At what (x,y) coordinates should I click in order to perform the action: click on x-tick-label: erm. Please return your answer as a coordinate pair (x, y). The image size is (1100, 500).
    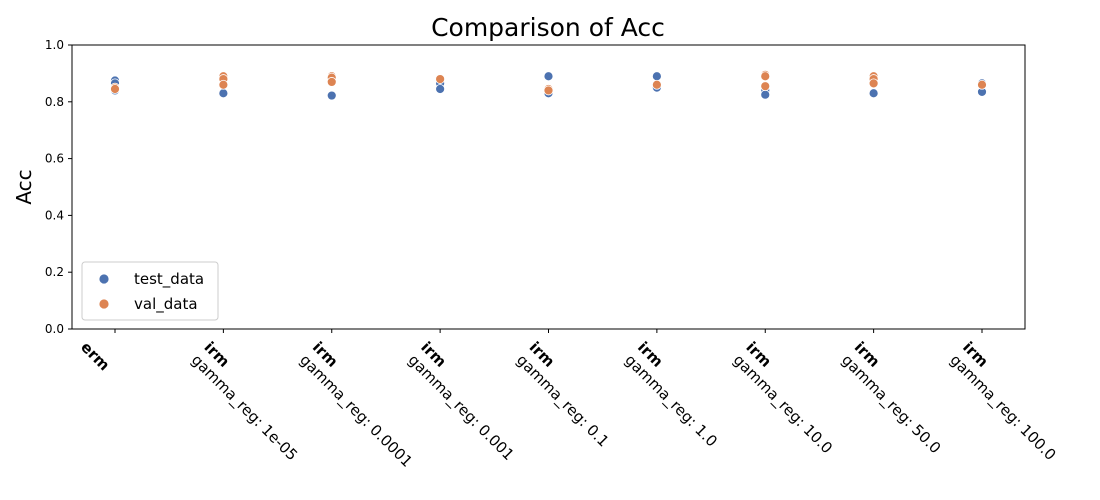
    Looking at the image, I should click on (95, 356).